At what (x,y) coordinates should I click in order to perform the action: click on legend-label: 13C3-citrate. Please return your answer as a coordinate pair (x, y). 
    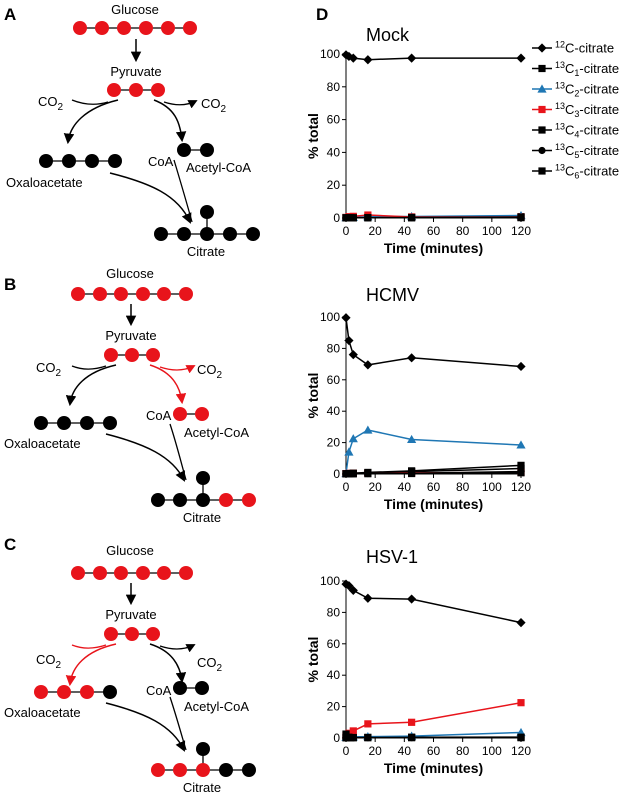
    Looking at the image, I should click on (587, 110).